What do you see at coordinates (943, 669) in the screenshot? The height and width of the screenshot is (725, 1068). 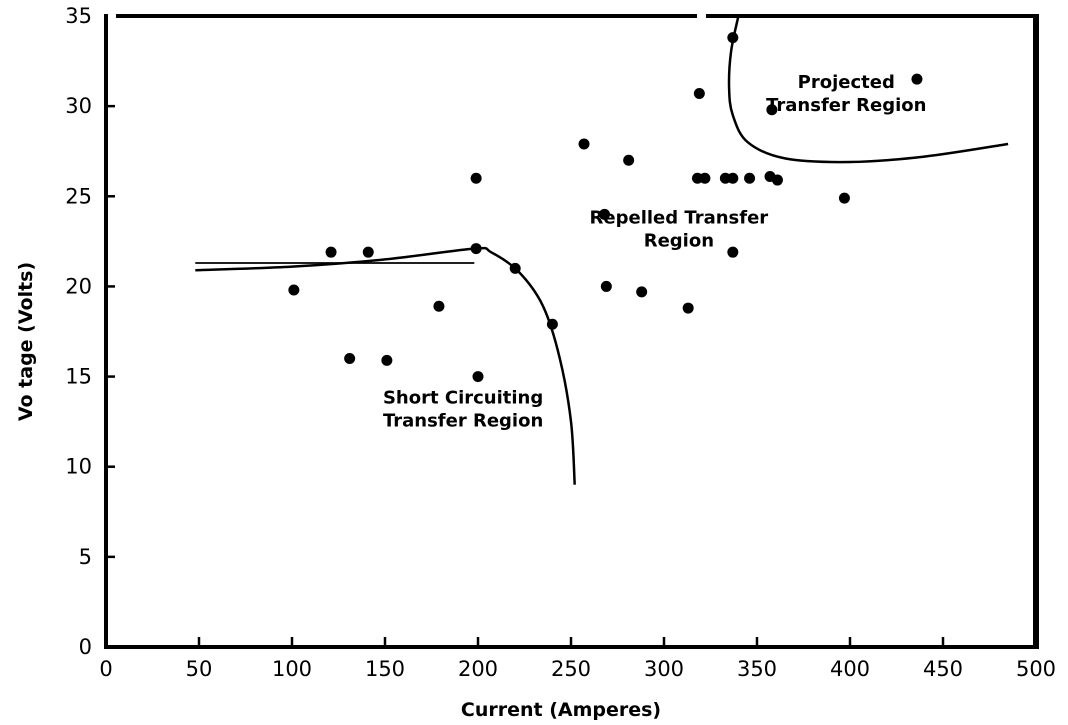 I see `x-tick-label: 450` at bounding box center [943, 669].